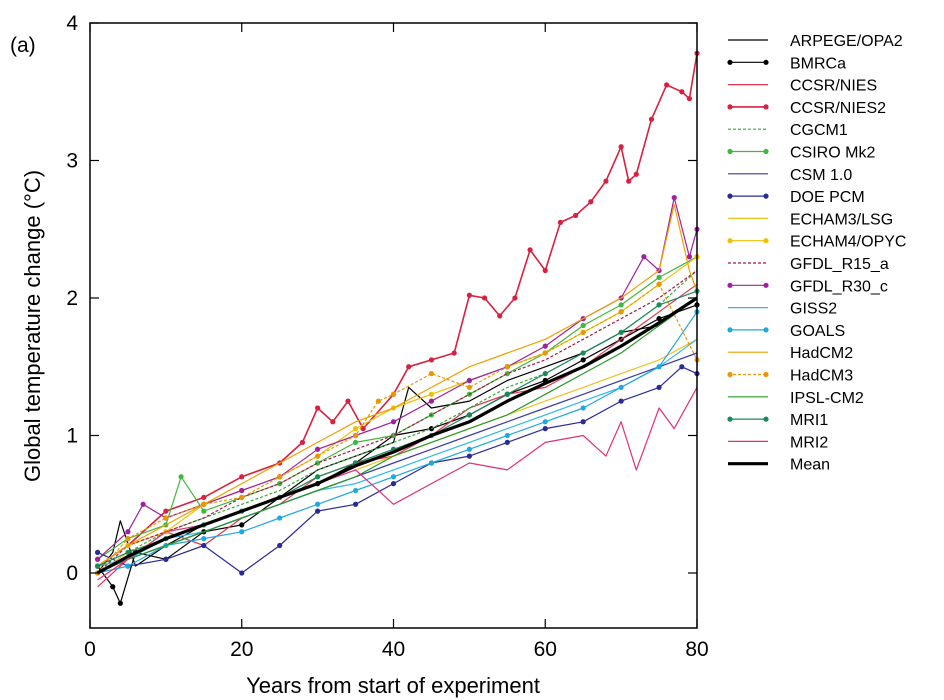 Image resolution: width=944 pixels, height=700 pixels. I want to click on x-tick-label: 60, so click(545, 649).